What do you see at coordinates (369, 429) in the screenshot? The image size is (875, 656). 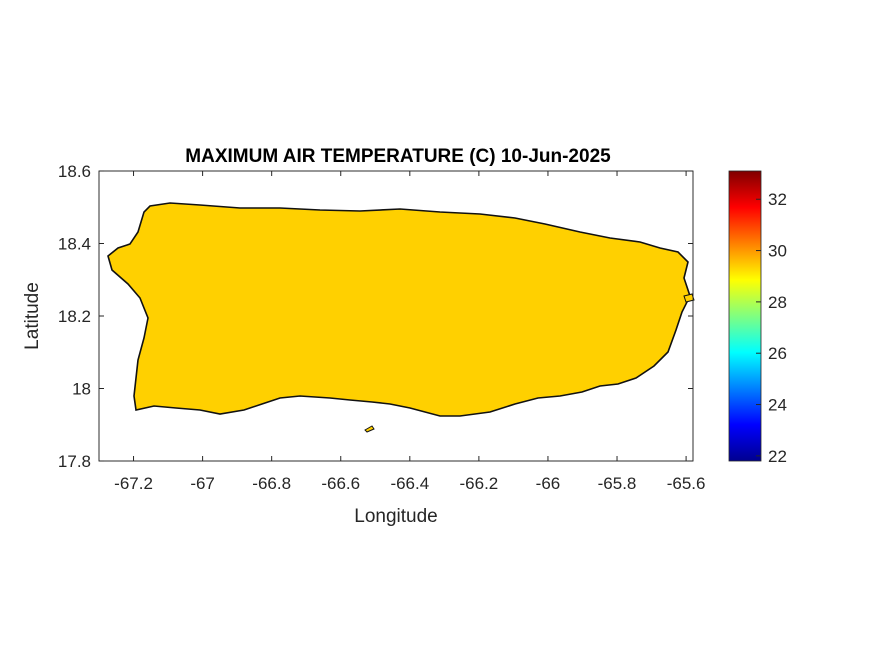 I see `caja-de-muertos-island` at bounding box center [369, 429].